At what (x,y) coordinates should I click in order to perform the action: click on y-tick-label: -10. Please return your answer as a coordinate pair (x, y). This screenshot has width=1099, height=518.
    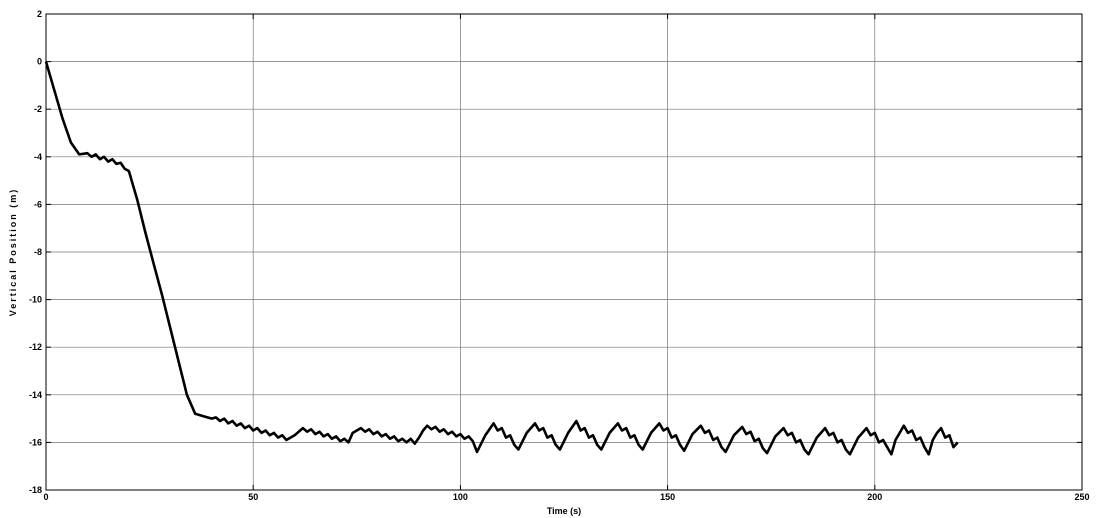
    Looking at the image, I should click on (35, 300).